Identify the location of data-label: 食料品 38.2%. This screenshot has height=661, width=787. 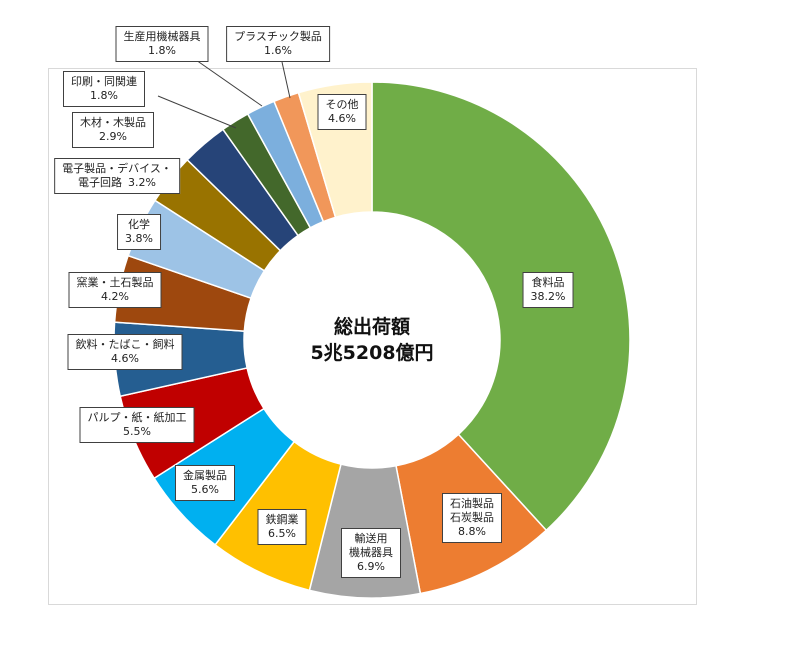
(548, 290).